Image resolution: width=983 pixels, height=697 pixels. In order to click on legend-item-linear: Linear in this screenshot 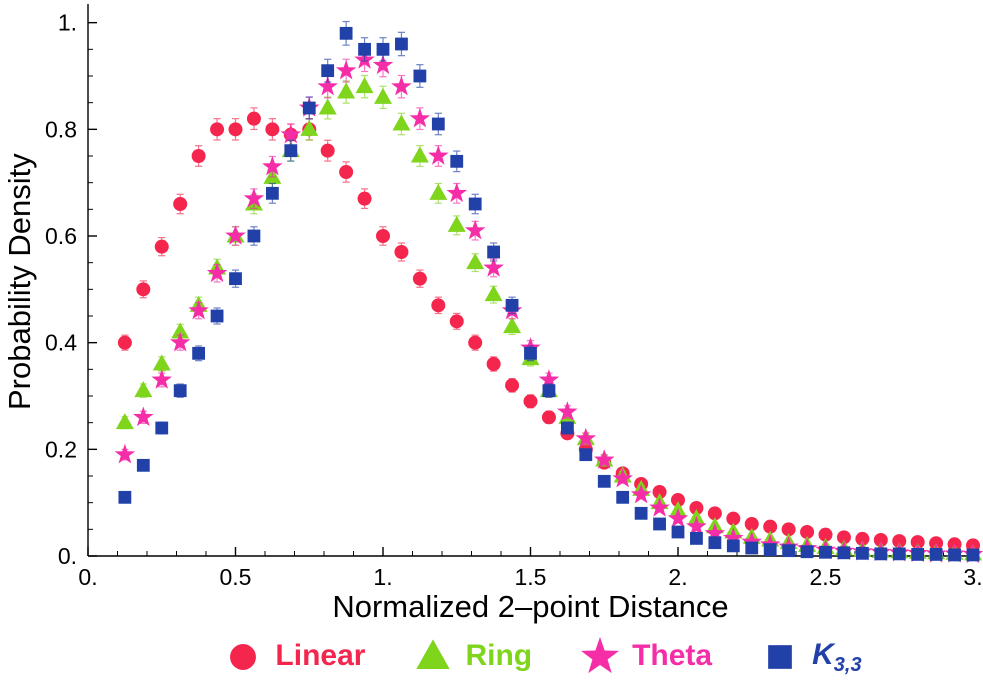, I will do `click(293, 656)`.